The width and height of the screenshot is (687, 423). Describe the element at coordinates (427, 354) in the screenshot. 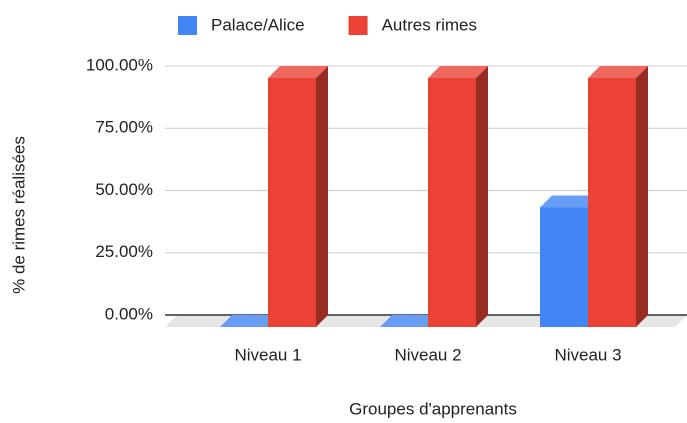

I see `x-tick-label: Niveau 2` at that location.